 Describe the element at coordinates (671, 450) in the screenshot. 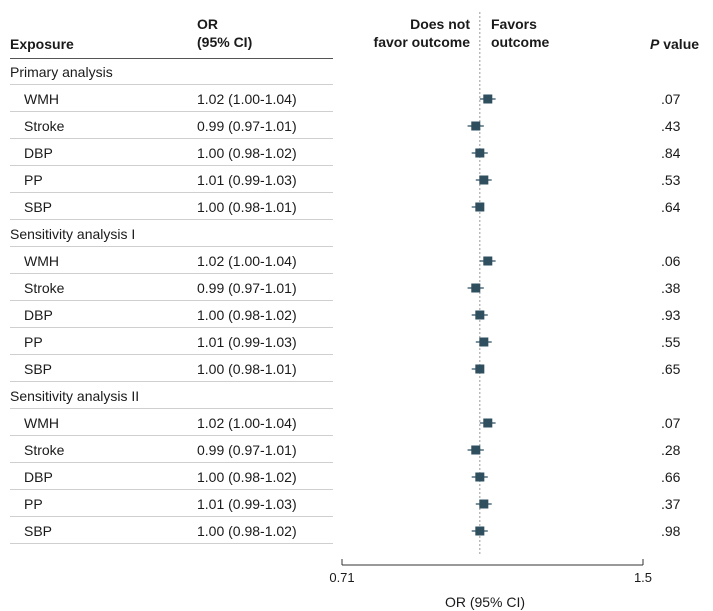

I see `p-value: .28` at that location.